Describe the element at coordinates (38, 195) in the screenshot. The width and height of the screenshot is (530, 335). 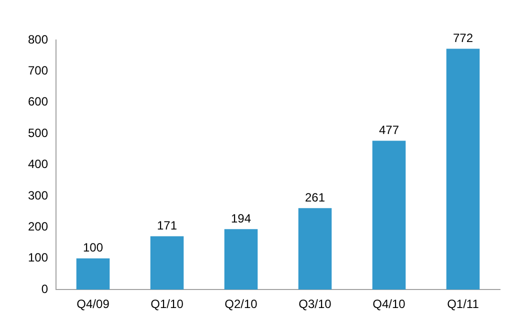
I see `y-tick-label: 300` at that location.